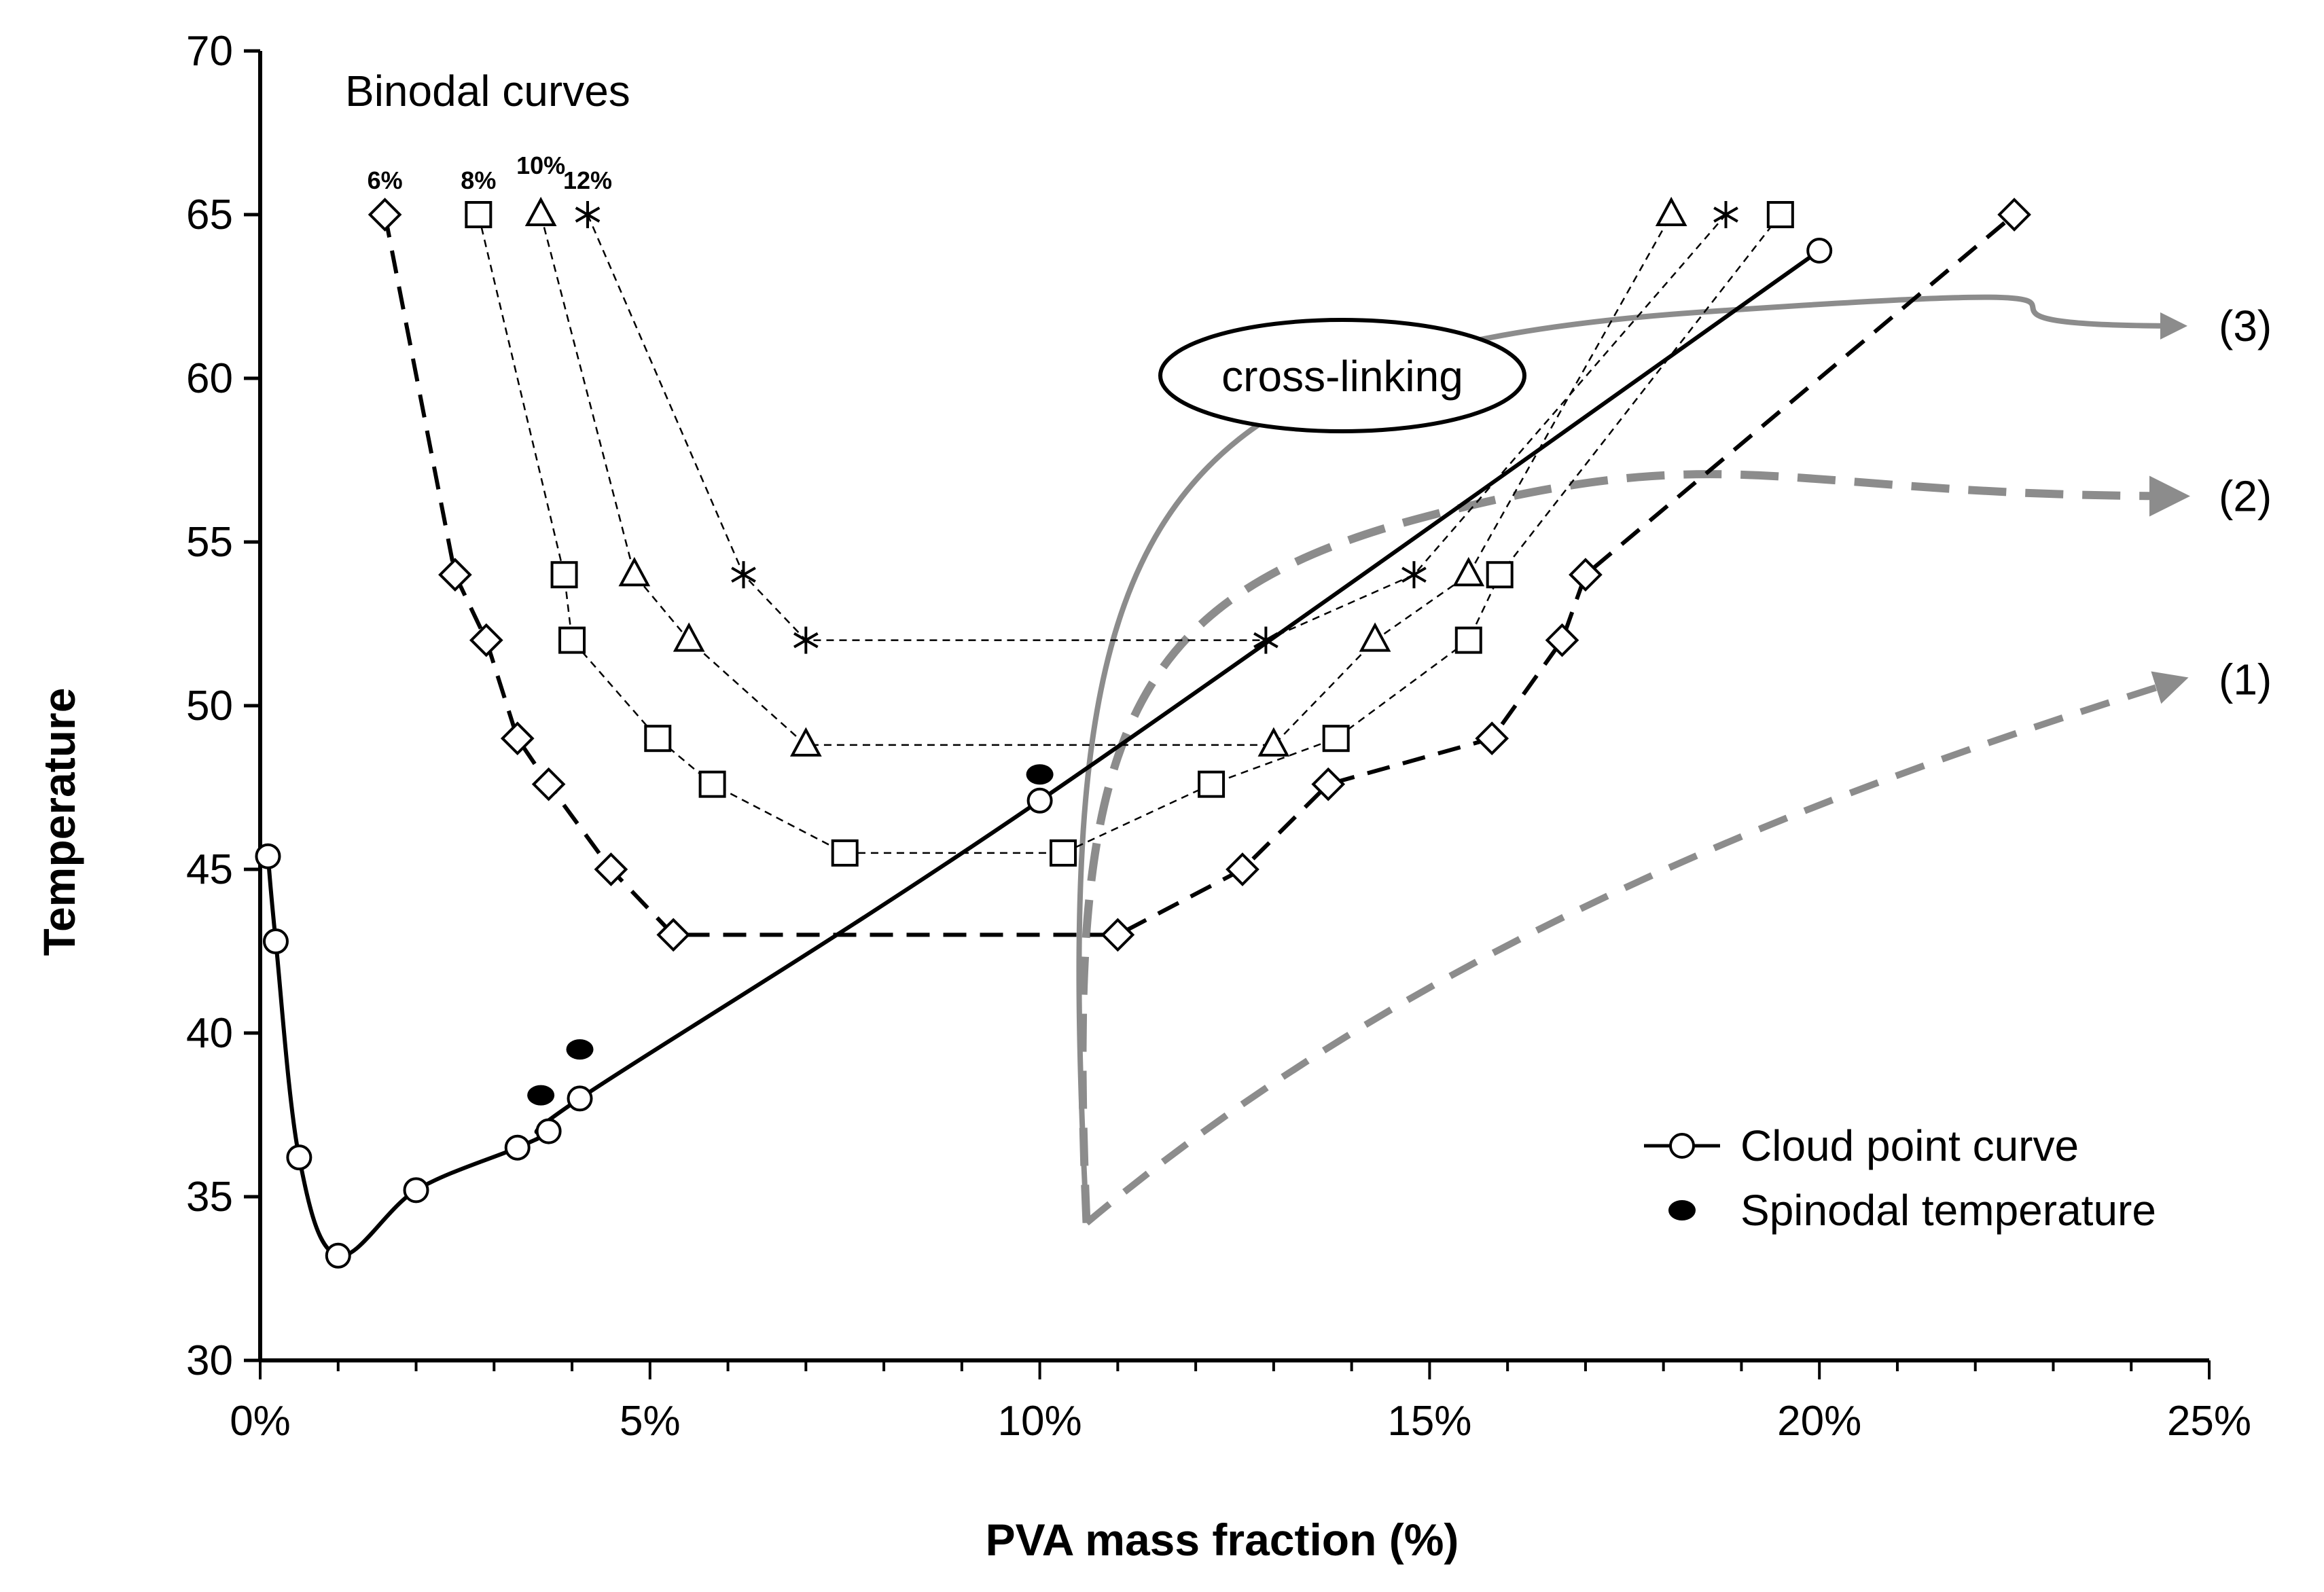 Image resolution: width=2324 pixels, height=1592 pixels. Describe the element at coordinates (210, 51) in the screenshot. I see `y-tick-label-70: 70` at that location.